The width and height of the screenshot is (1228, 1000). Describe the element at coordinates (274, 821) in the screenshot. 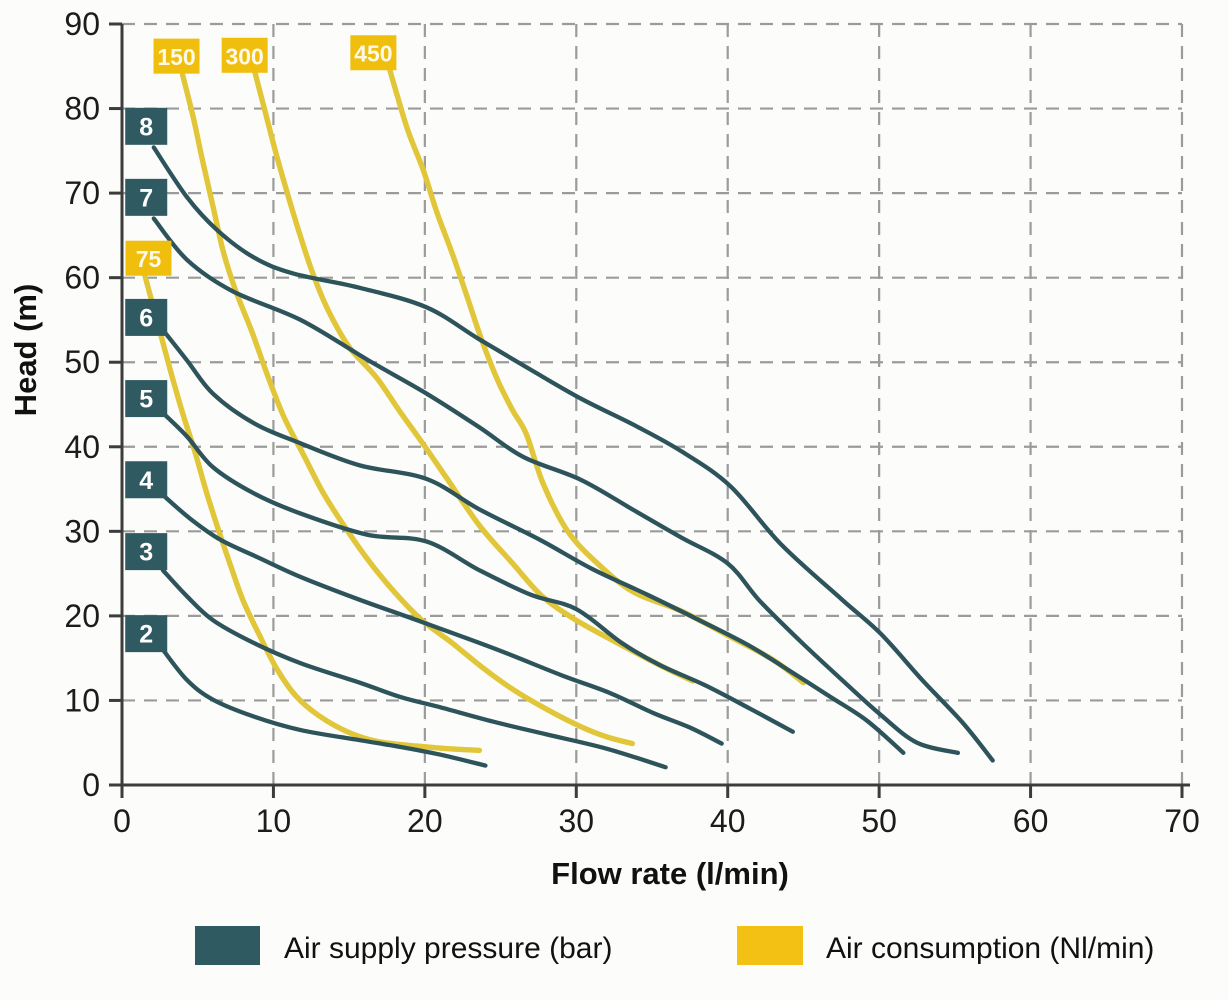

I see `x-tick-label-10: 10` at that location.